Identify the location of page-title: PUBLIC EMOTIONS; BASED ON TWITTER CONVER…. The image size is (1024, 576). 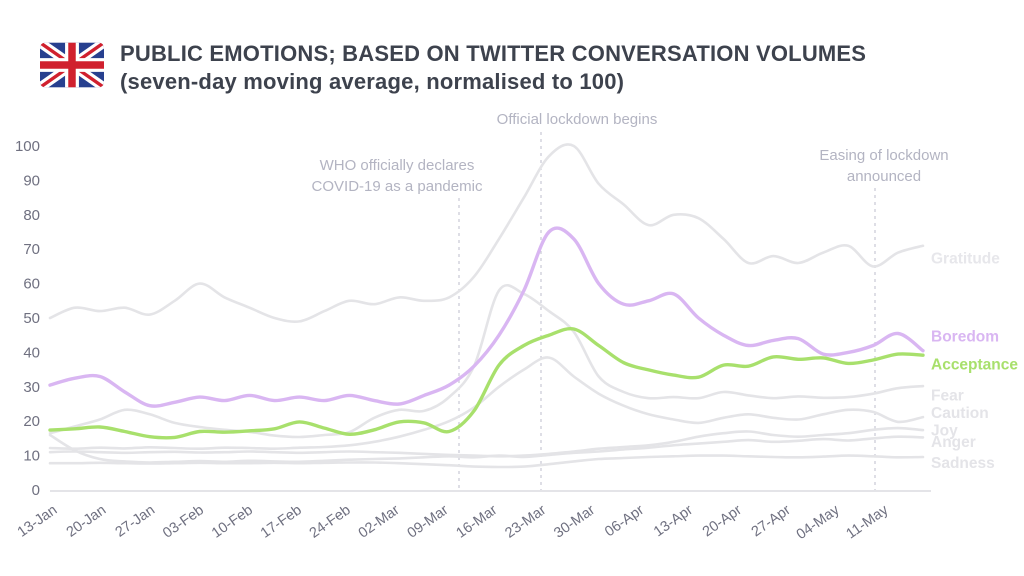
(493, 53).